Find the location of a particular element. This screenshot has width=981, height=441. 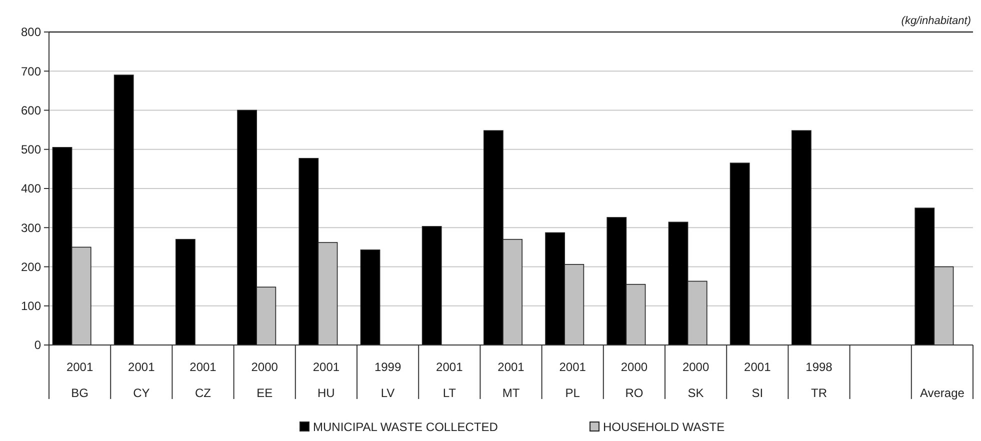

x-tick-label: 1999 LV is located at coordinates (388, 380).